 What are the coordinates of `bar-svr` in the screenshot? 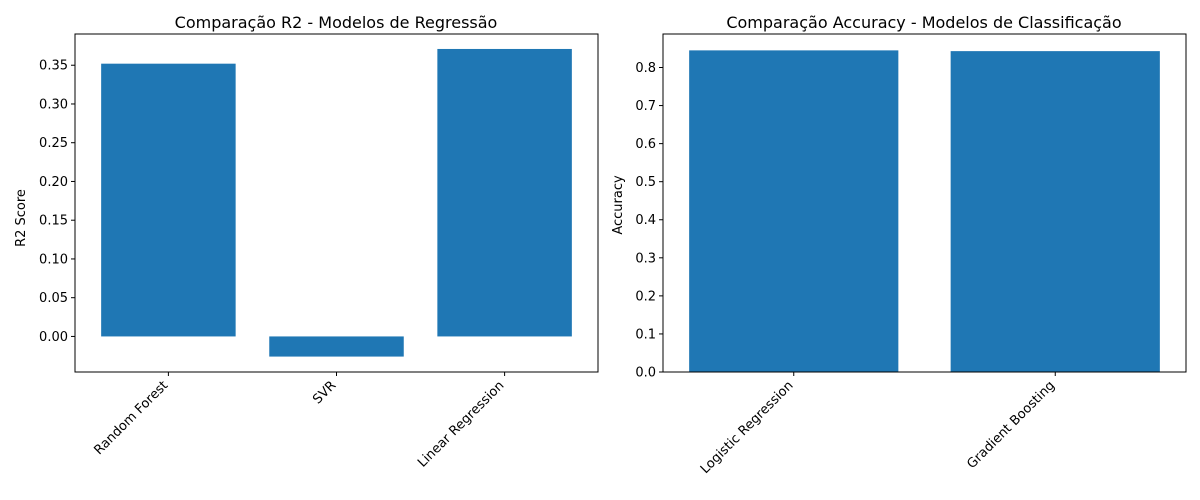 It's located at (336, 346).